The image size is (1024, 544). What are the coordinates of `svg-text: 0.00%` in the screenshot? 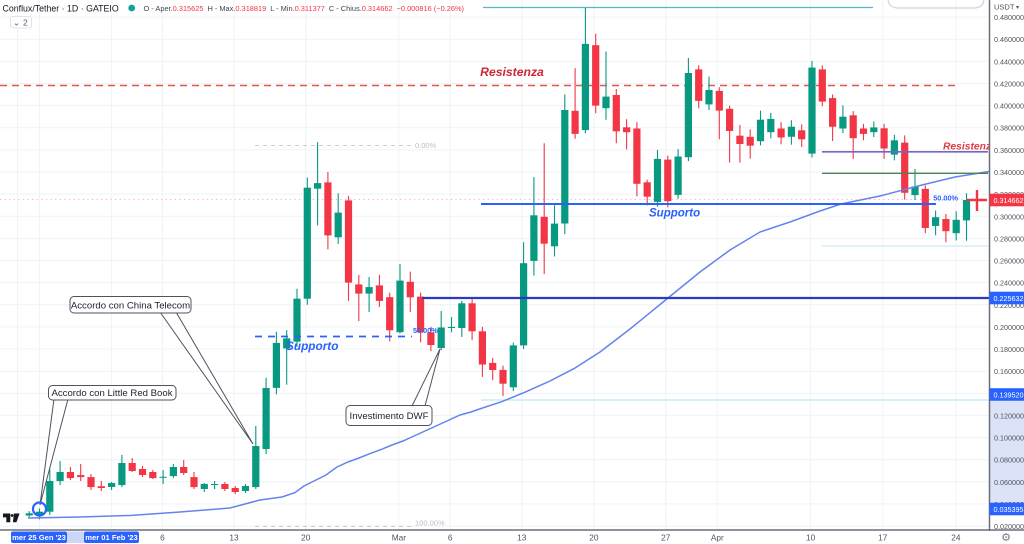 It's located at (426, 145).